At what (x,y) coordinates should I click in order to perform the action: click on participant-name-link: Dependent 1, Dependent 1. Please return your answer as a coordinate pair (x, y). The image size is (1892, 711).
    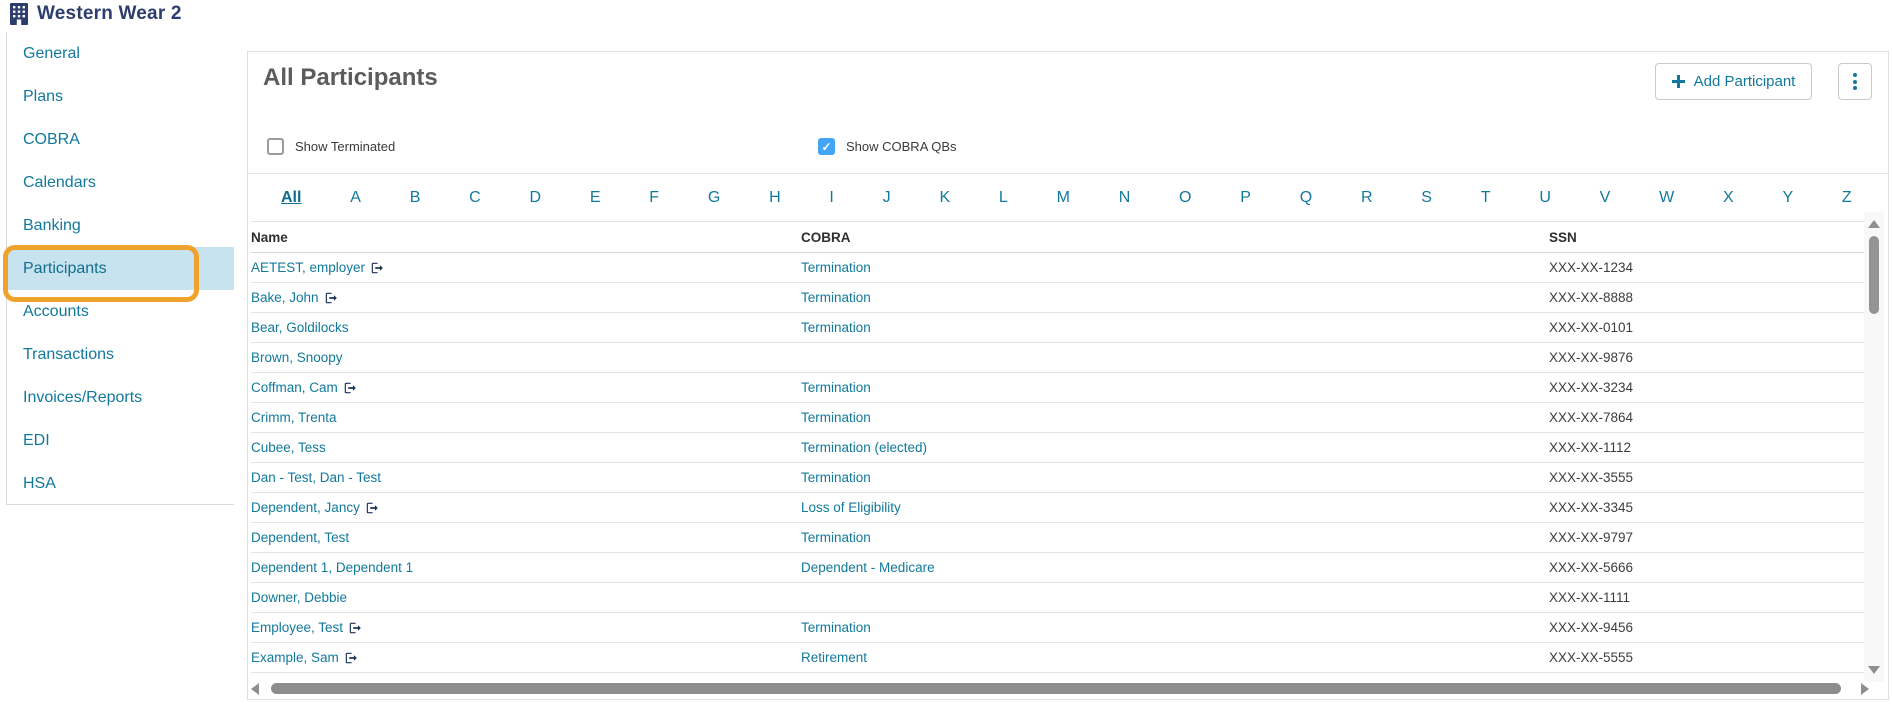
    Looking at the image, I should click on (332, 567).